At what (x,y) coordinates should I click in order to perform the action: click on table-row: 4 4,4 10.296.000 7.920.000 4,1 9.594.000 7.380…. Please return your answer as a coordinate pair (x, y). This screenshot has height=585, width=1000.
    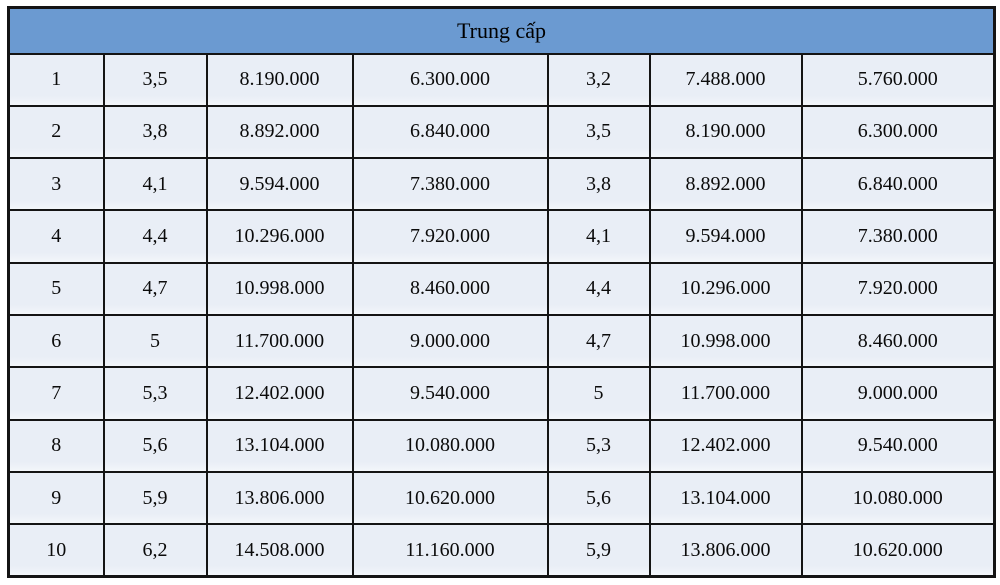
    Looking at the image, I should click on (501, 236).